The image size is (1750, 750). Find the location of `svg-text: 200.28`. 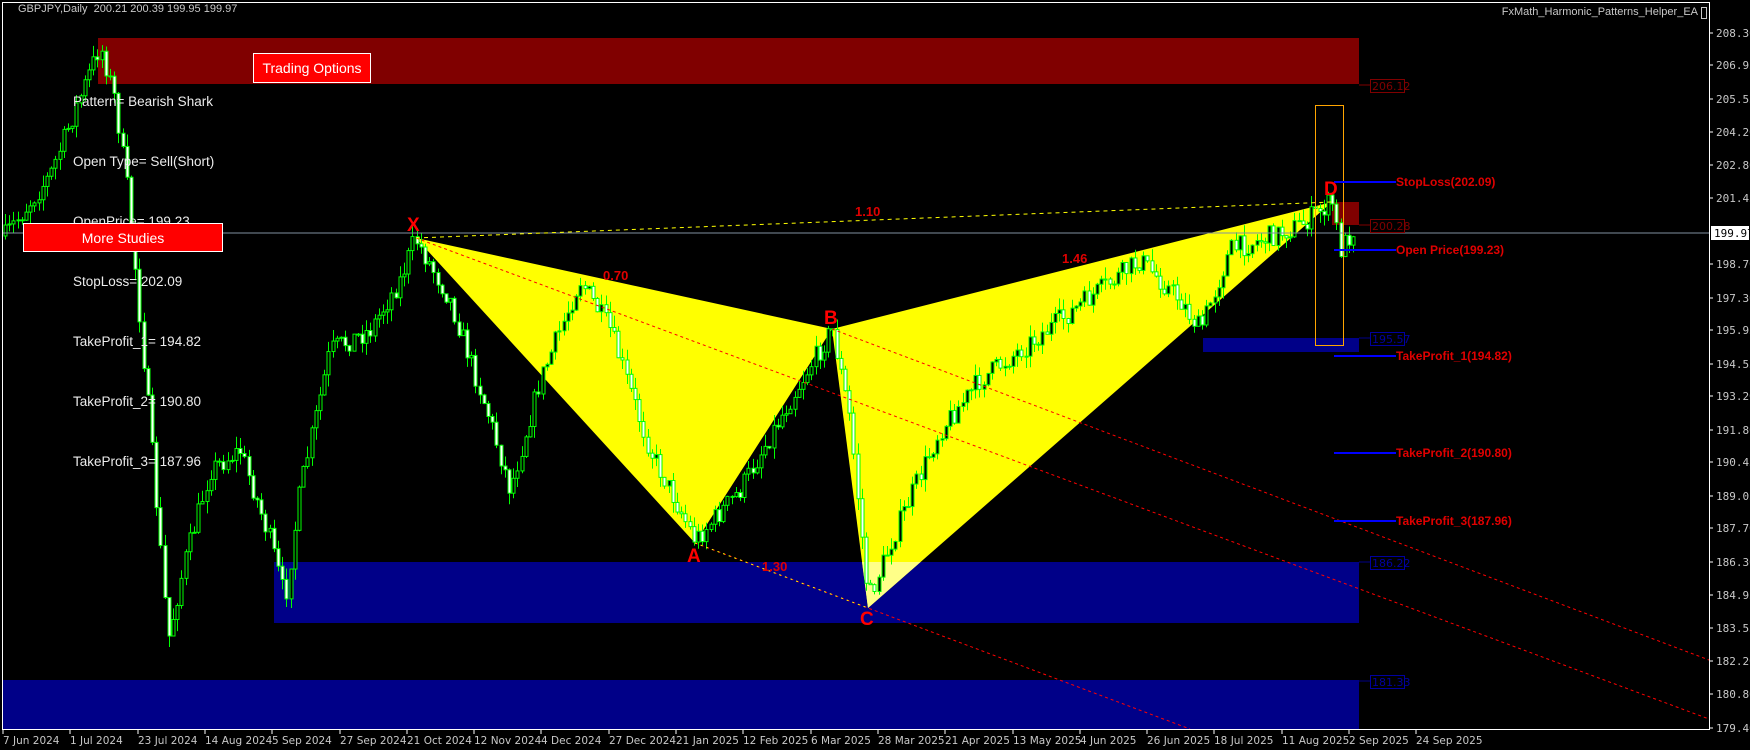

svg-text: 200.28 is located at coordinates (1391, 226).